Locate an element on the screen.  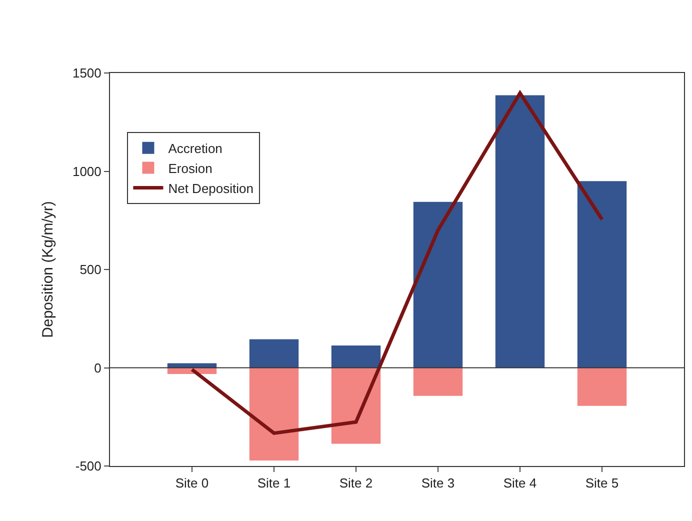
y-axis-title: Deposition (Kg/m/yr) is located at coordinates (48, 269).